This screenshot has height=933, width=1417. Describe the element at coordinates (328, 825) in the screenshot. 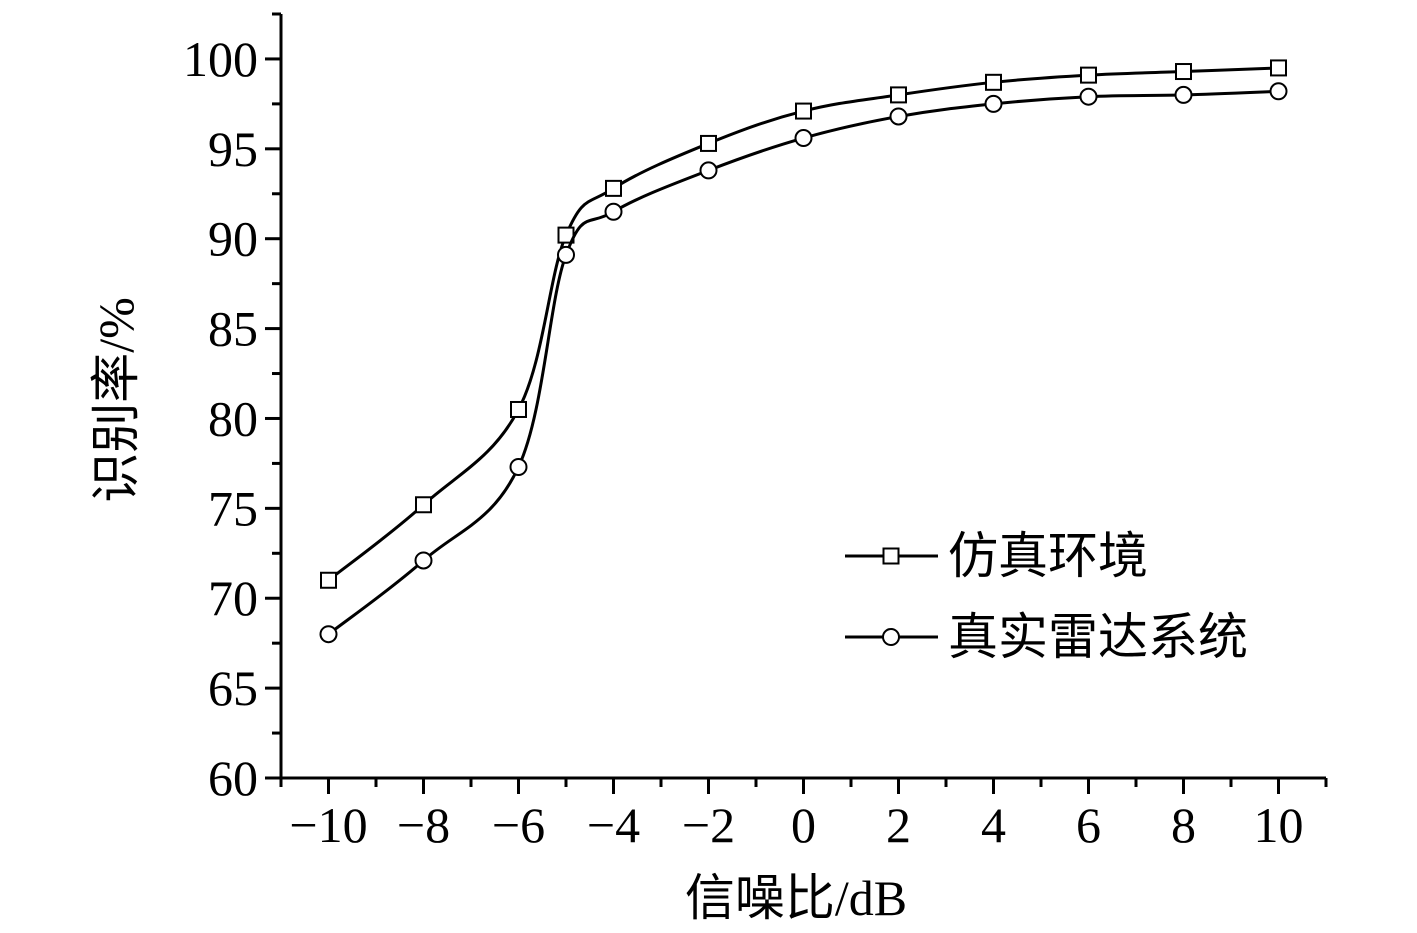

I see `x-tick-label: −10` at that location.